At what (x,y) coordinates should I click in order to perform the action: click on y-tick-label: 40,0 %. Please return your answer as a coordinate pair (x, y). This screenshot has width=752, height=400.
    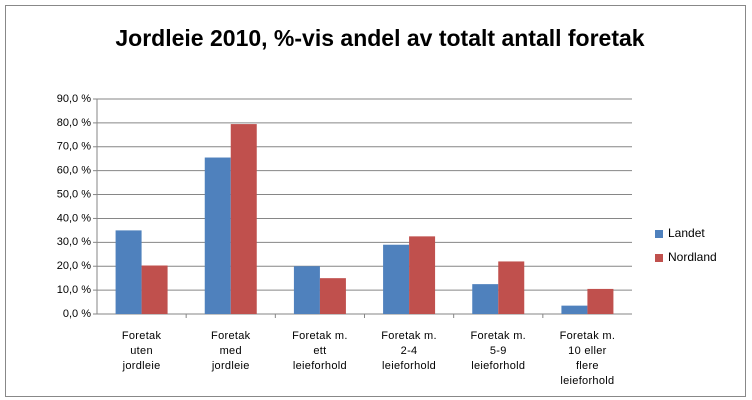
    Looking at the image, I should click on (74, 218).